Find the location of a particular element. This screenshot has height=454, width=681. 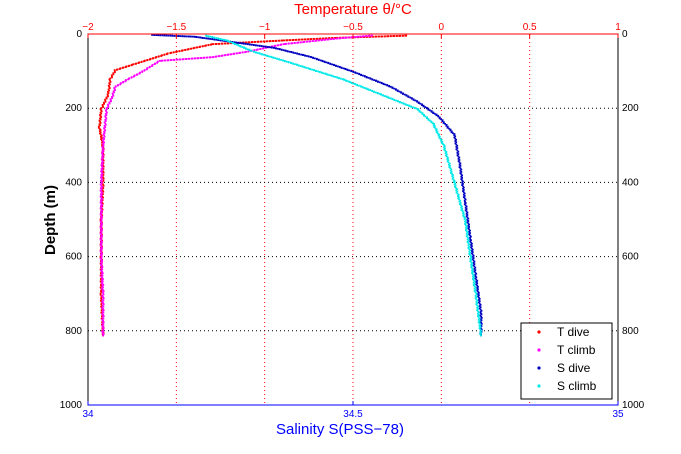

left-tick-label: 200 is located at coordinates (73, 108).